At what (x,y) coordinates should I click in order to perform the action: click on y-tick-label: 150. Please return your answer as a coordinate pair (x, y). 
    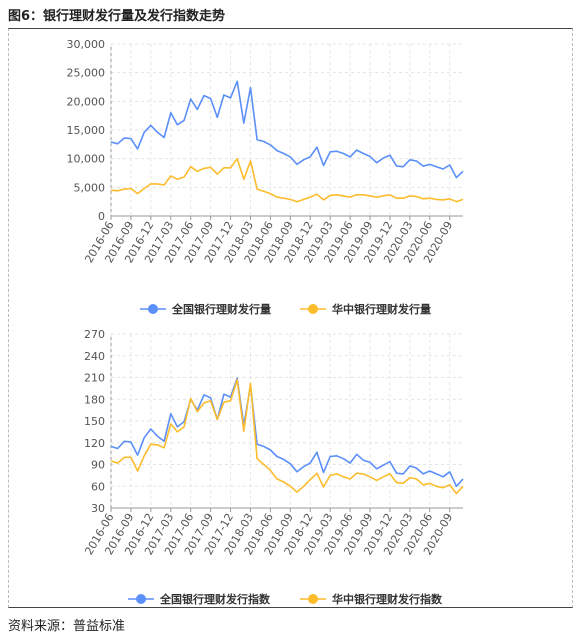
    Looking at the image, I should click on (94, 421).